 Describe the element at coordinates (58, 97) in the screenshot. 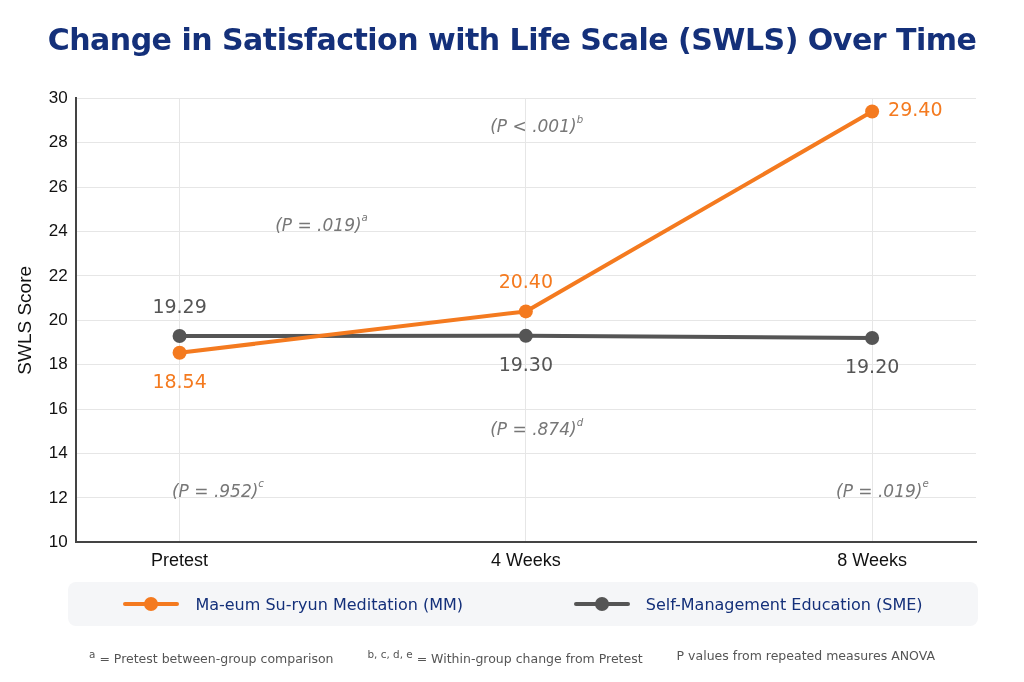

I see `y-tick-label: 30` at that location.